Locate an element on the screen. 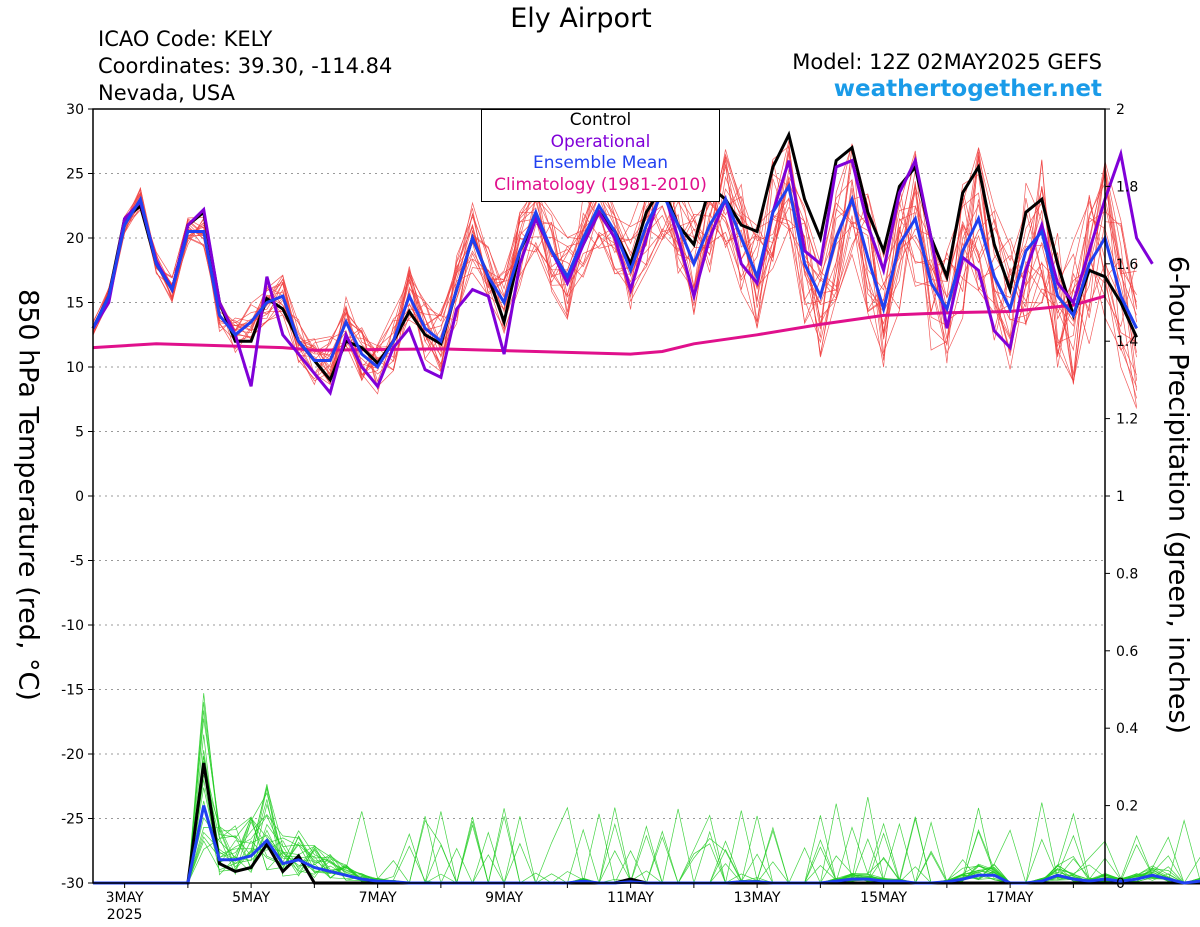 Image resolution: width=1200 pixels, height=927 pixels. y2-tick-label: 1.4 is located at coordinates (1127, 342).